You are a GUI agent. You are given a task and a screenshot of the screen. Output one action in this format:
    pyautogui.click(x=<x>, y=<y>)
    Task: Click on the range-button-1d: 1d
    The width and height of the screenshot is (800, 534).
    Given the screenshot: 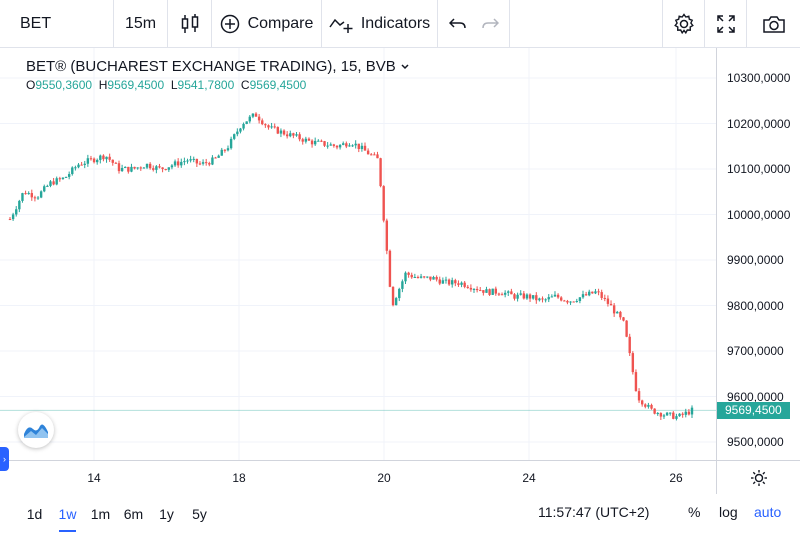 What is the action you would take?
    pyautogui.click(x=34, y=514)
    